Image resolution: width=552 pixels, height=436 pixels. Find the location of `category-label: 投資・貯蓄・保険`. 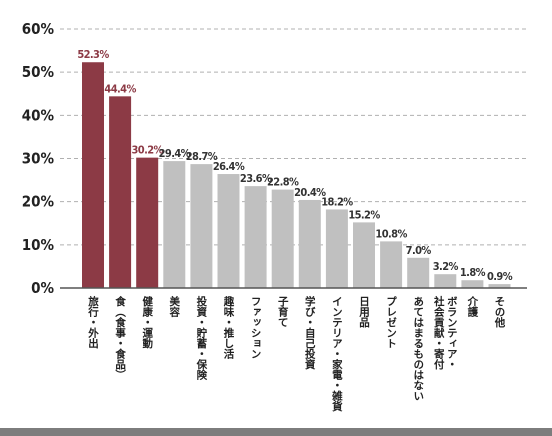

category-label: 投資・貯蓄・保険 is located at coordinates (201, 338).